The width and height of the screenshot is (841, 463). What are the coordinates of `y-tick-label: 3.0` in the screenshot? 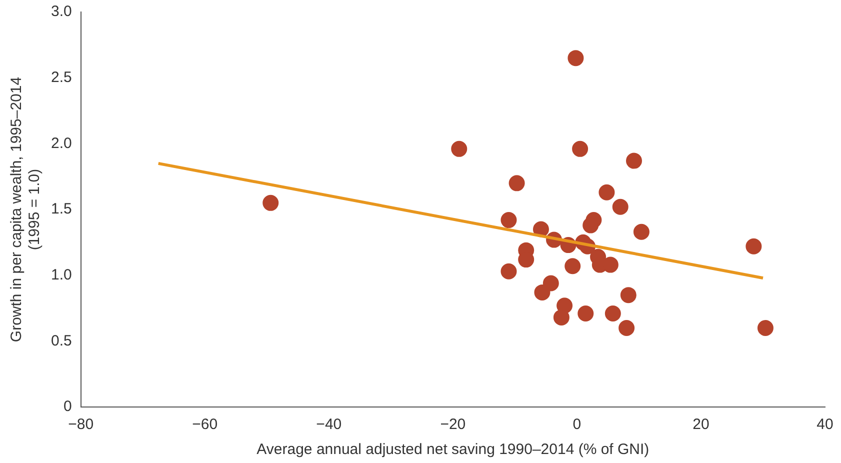 It's located at (61, 11).